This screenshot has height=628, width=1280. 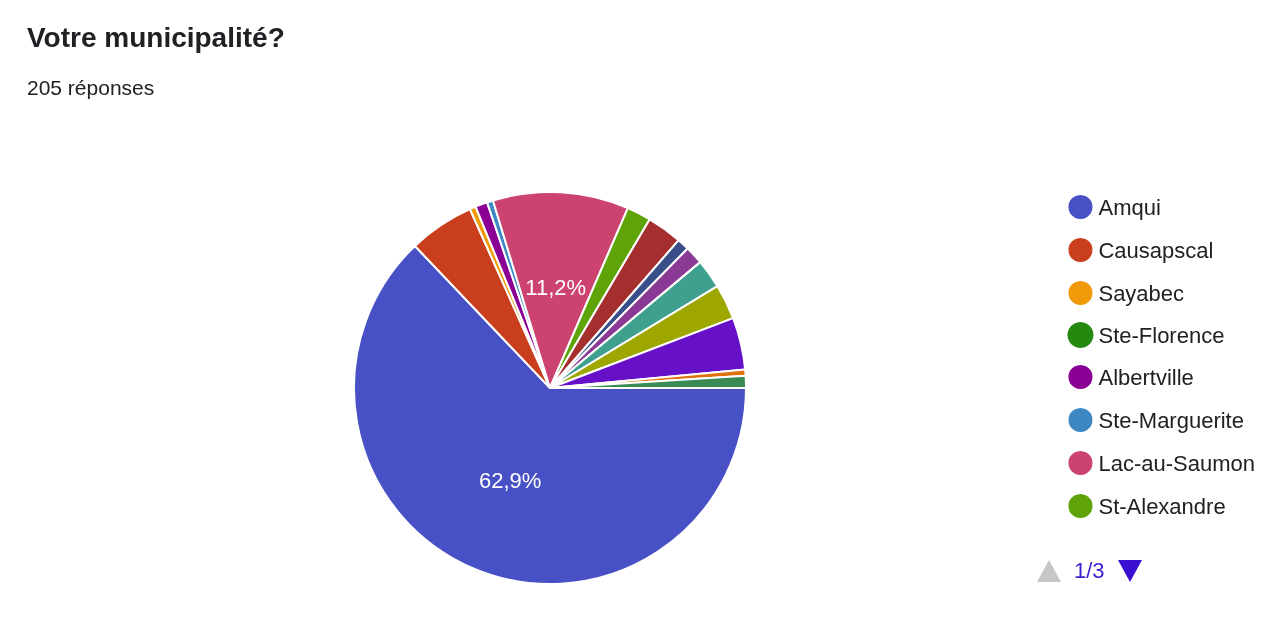 I want to click on legend-label: St-Alexandre, so click(x=1162, y=506).